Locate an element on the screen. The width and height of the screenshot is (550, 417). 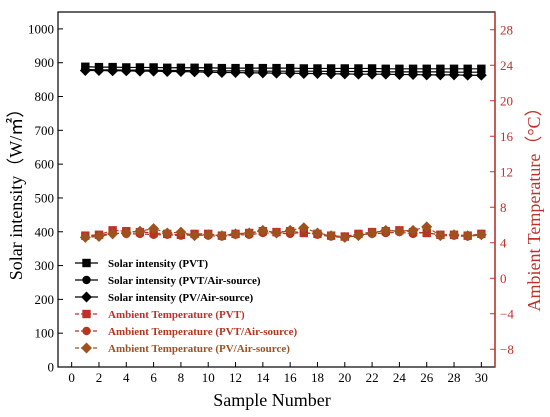
x-tick-label: 16 is located at coordinates (291, 377).